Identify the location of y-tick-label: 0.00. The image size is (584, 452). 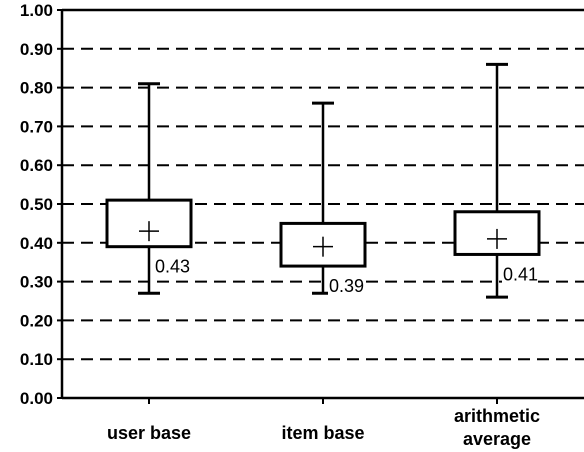
(36, 398).